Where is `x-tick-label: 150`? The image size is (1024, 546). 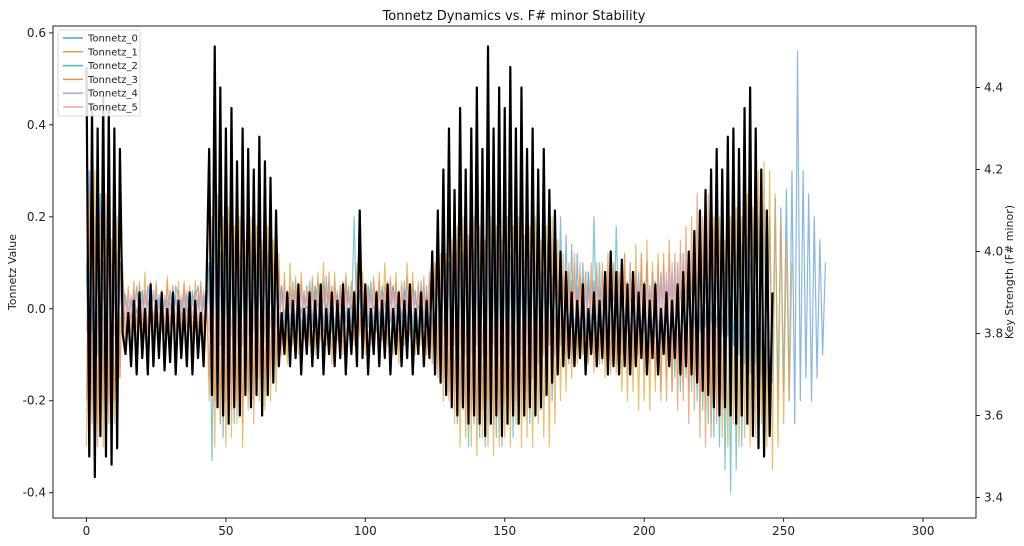
x-tick-label: 150 is located at coordinates (504, 531).